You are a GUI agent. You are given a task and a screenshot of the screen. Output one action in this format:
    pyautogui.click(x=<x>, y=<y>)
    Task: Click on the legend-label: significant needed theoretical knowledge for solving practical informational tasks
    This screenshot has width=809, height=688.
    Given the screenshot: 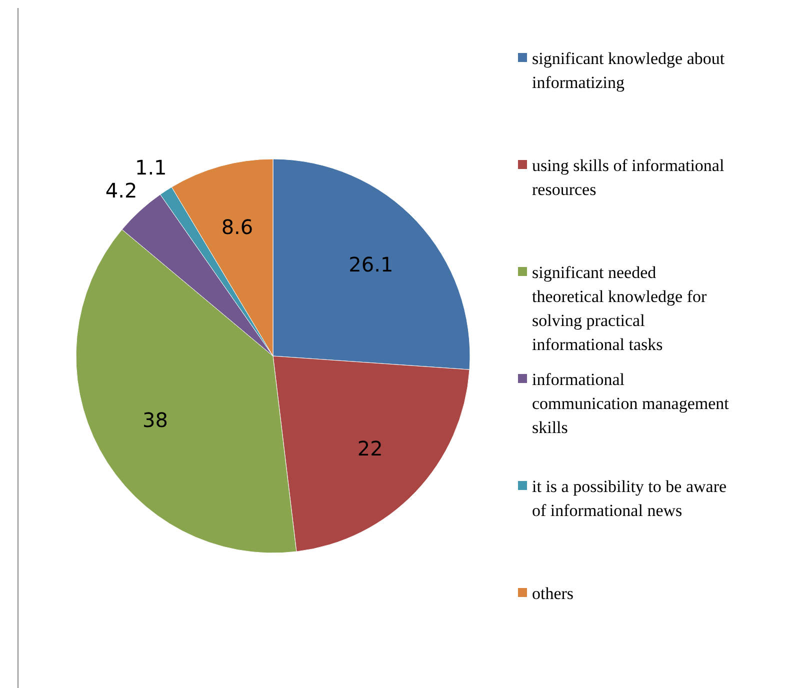 What is the action you would take?
    pyautogui.click(x=619, y=308)
    